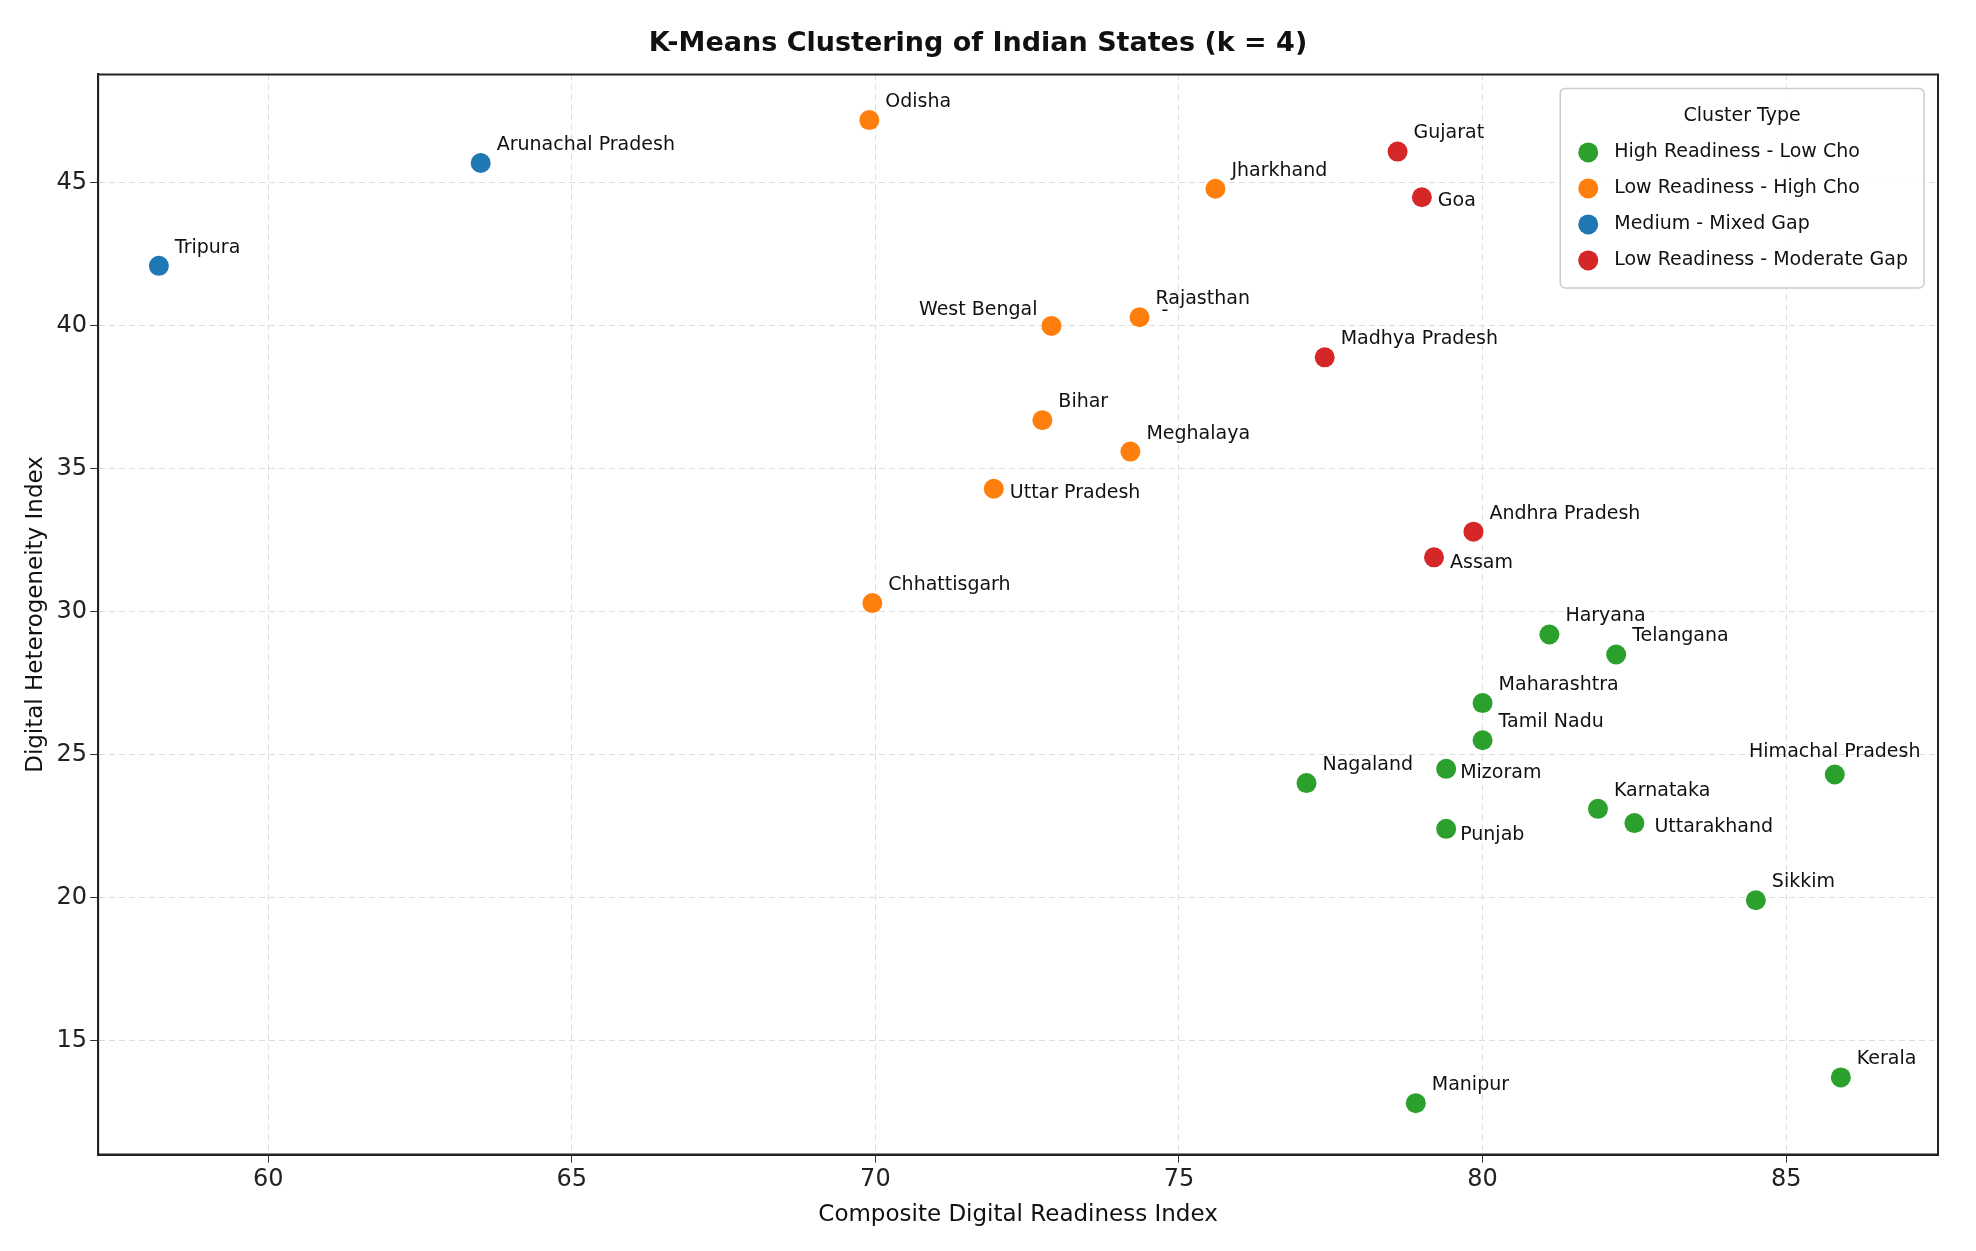  What do you see at coordinates (1605, 614) in the screenshot?
I see `annotation: Haryana` at bounding box center [1605, 614].